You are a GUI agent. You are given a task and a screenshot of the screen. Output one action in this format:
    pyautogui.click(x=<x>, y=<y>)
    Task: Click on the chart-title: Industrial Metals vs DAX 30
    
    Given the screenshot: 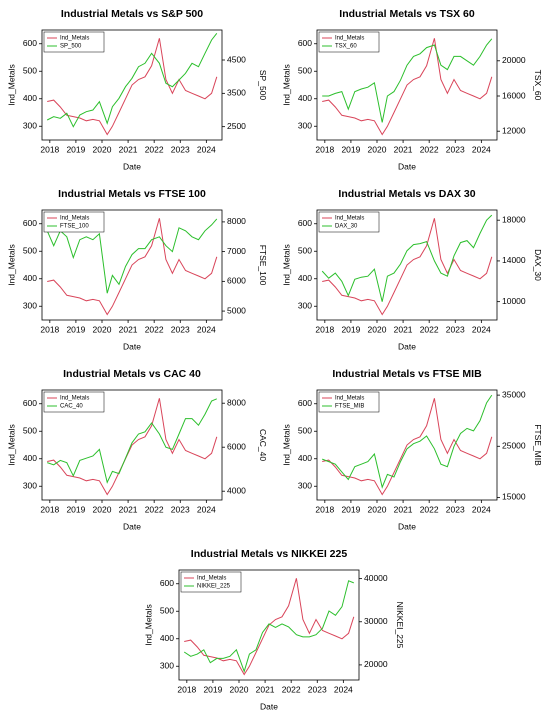 What is the action you would take?
    pyautogui.click(x=406, y=194)
    